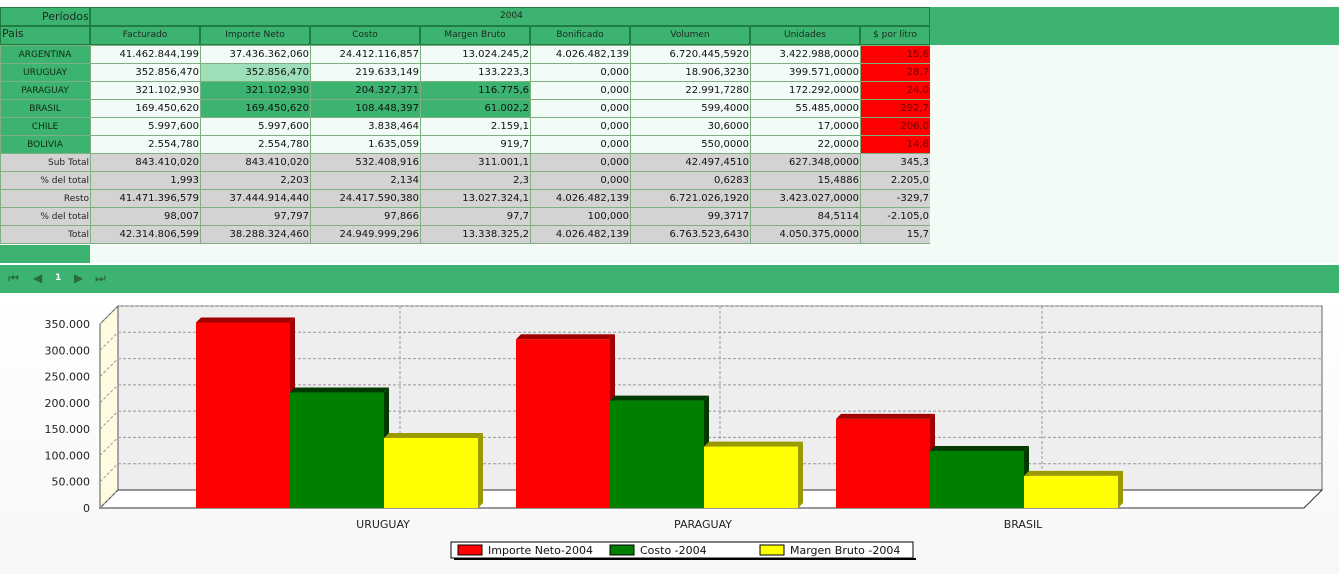 The image size is (1339, 578). Describe the element at coordinates (365, 234) in the screenshot. I see `summary-cell: 24.949.999,296` at that location.